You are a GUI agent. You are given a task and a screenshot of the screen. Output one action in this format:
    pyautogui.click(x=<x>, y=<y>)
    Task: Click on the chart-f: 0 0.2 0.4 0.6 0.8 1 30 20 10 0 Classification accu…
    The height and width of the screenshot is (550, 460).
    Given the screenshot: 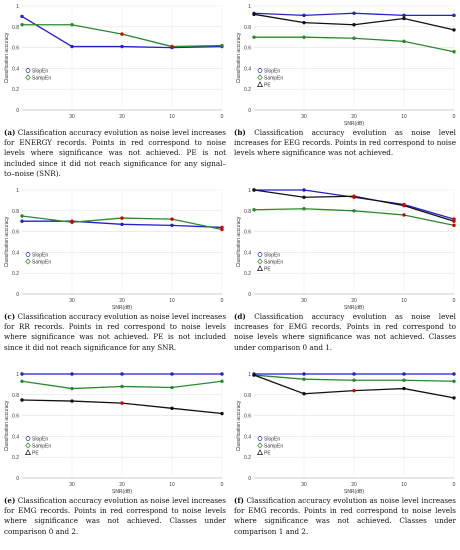 What is the action you would take?
    pyautogui.click(x=346, y=433)
    